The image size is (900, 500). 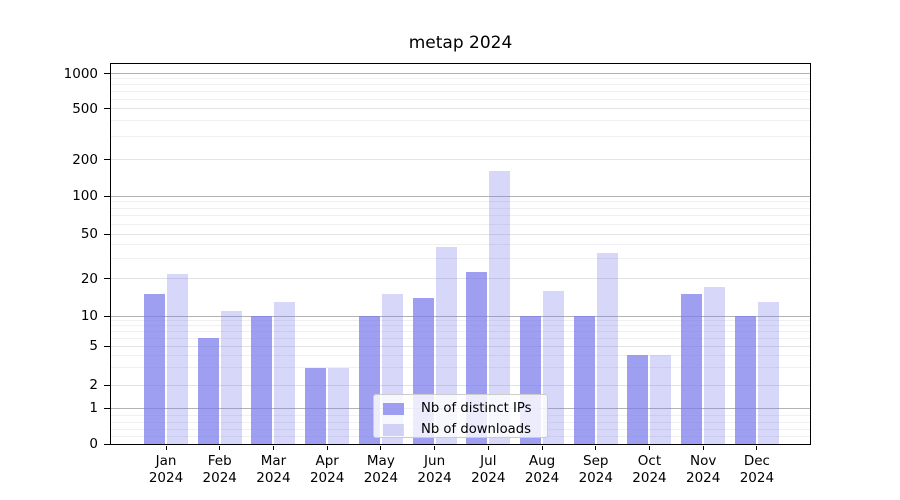 What do you see at coordinates (327, 469) in the screenshot?
I see `x-tick-label-apr: Apr 2024` at bounding box center [327, 469].